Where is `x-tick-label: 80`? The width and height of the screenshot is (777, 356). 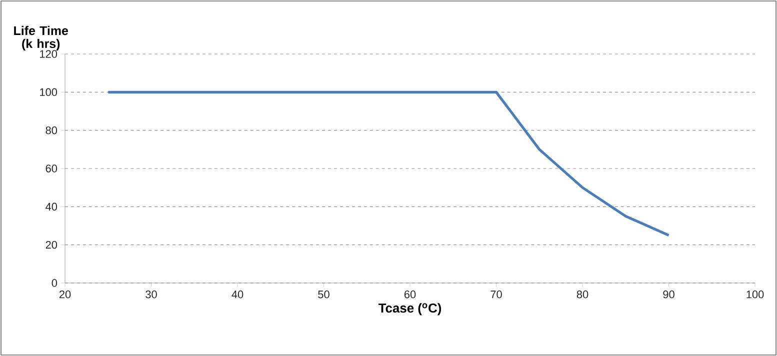 x-tick-label: 80 is located at coordinates (582, 294).